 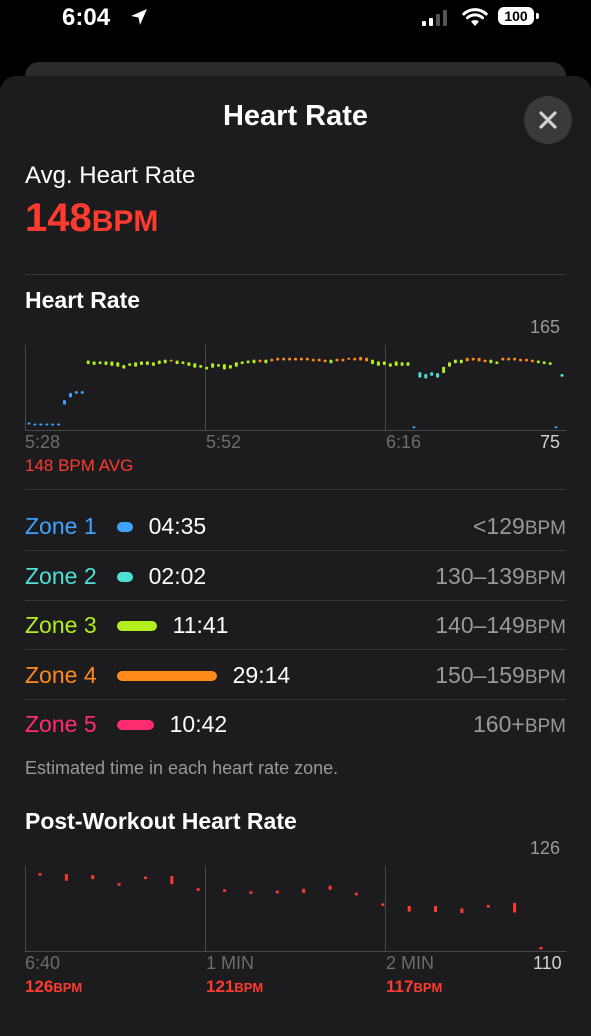 What do you see at coordinates (230, 963) in the screenshot?
I see `post-x-tick-2: 1 MIN` at bounding box center [230, 963].